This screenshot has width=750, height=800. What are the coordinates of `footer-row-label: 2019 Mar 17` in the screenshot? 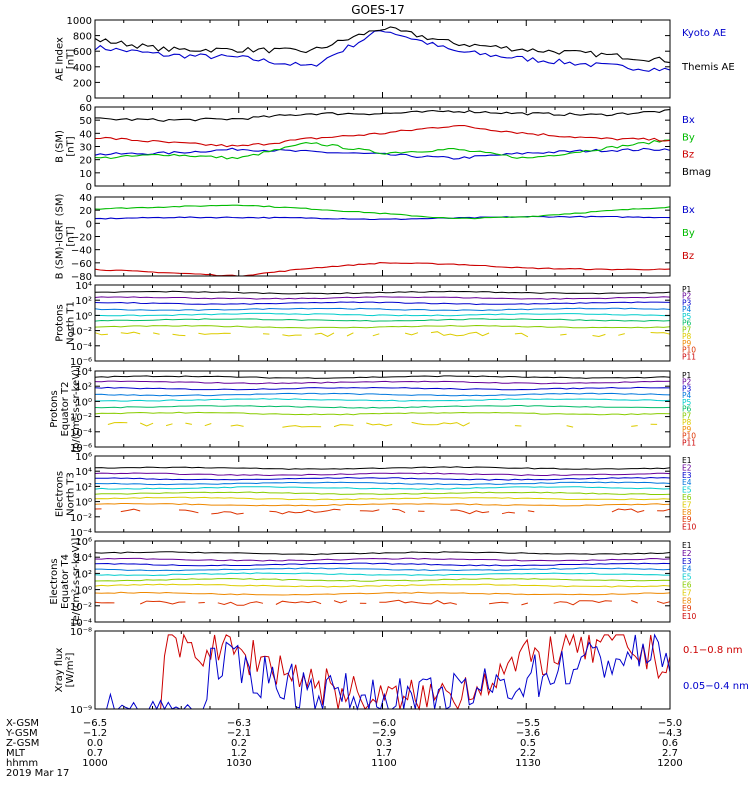 It's located at (37, 773).